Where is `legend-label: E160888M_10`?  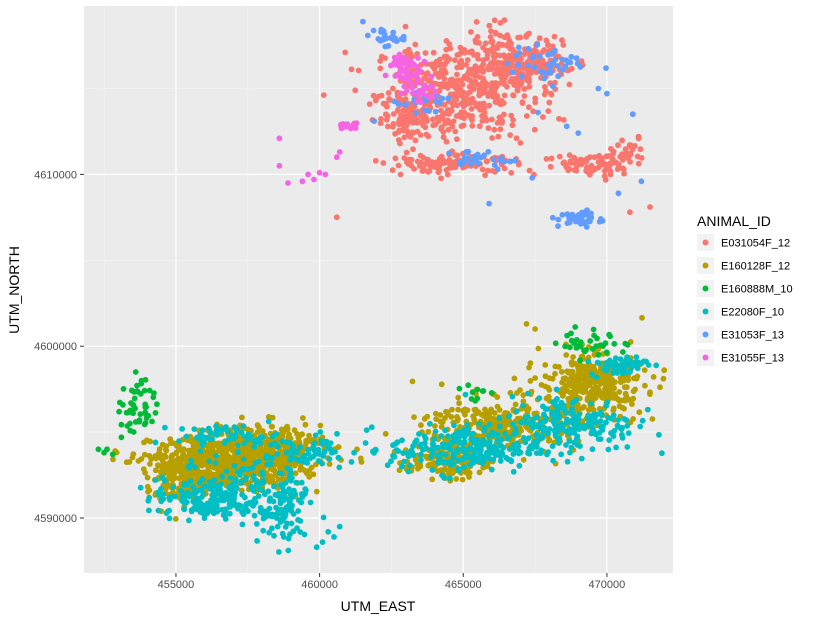
legend-label: E160888M_10 is located at coordinates (757, 290).